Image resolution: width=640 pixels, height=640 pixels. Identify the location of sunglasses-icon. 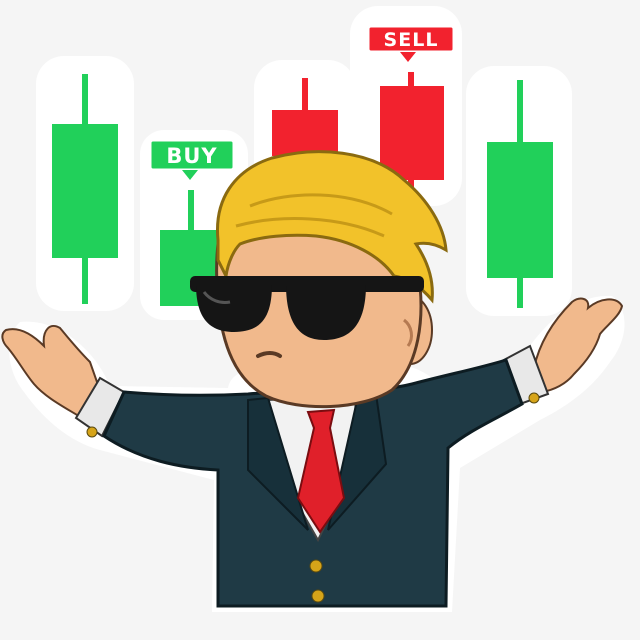
(307, 308).